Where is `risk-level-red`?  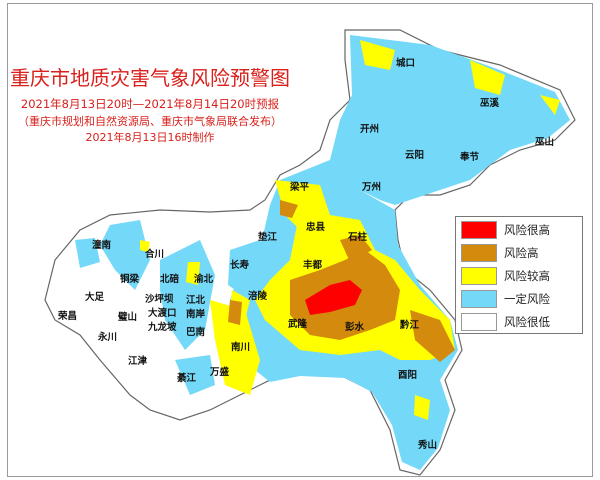
risk-level-red is located at coordinates (333, 297).